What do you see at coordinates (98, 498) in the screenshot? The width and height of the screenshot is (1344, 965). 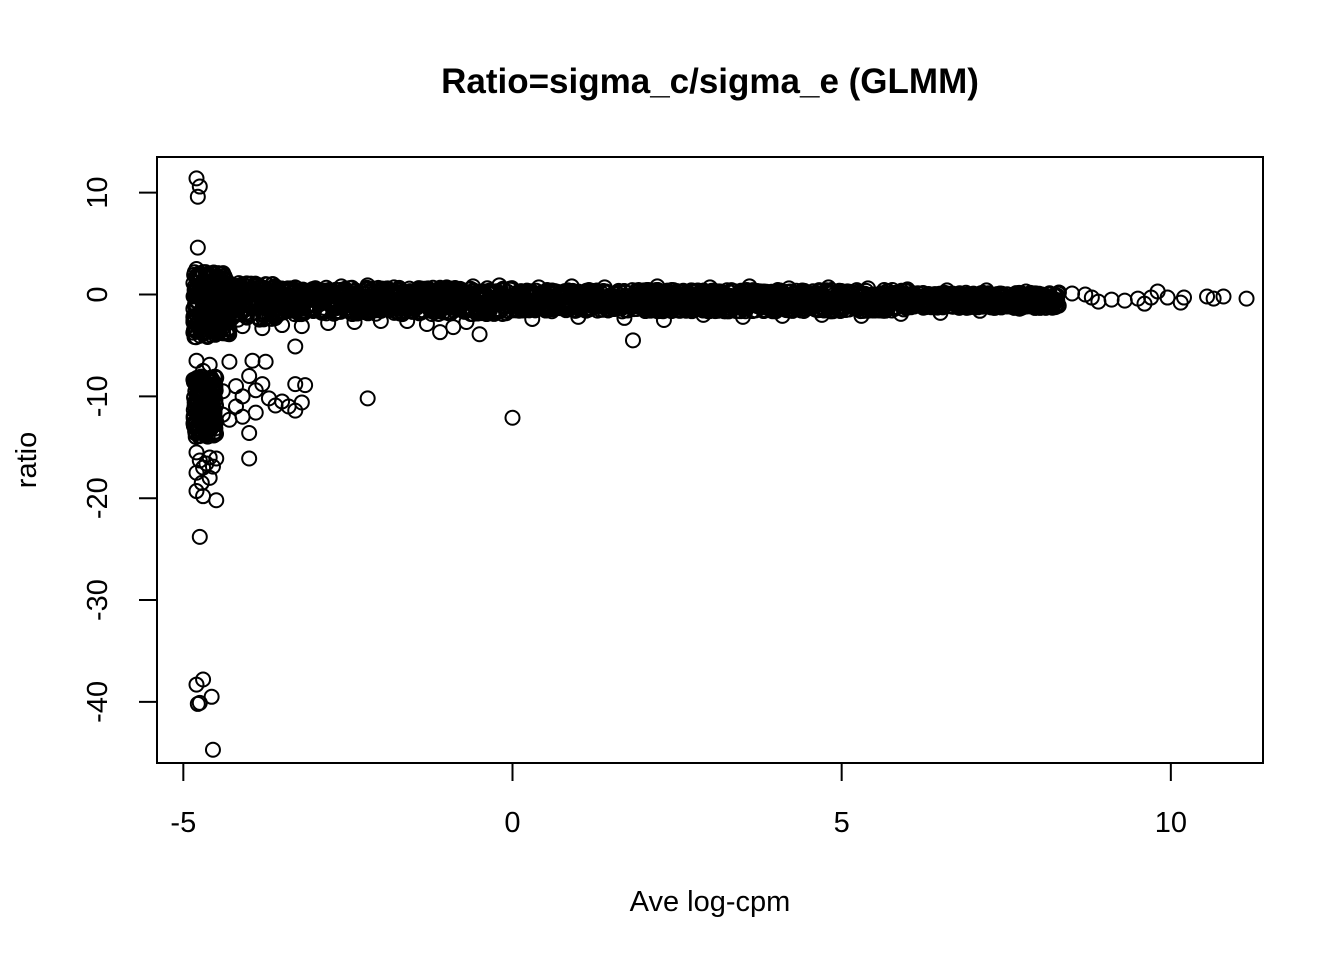 I see `y-tick-label: -20` at bounding box center [98, 498].